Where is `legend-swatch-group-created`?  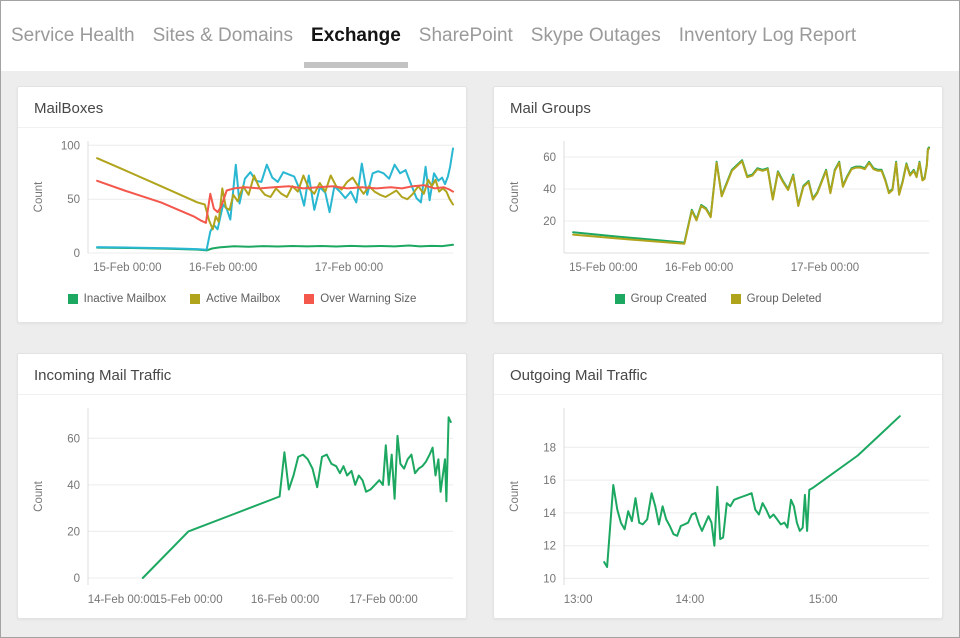 legend-swatch-group-created is located at coordinates (619, 299).